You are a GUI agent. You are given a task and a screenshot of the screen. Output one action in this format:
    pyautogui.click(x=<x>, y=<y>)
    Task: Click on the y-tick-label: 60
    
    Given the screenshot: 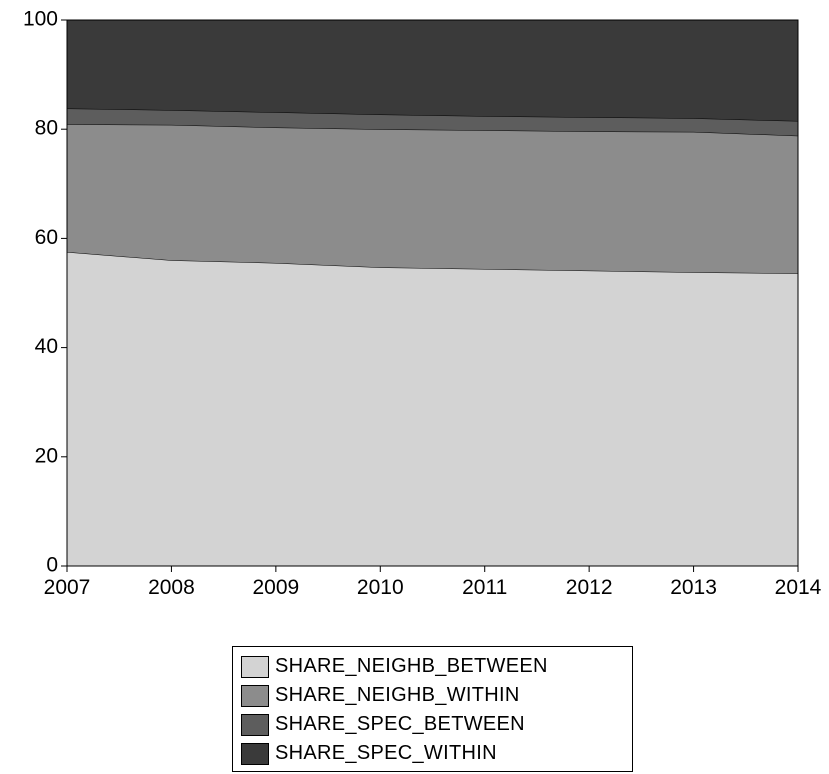 What is the action you would take?
    pyautogui.click(x=46, y=237)
    